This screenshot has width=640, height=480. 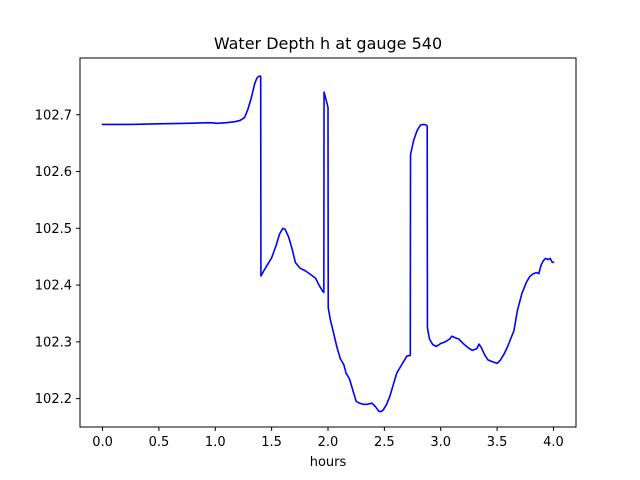 What do you see at coordinates (271, 442) in the screenshot?
I see `x-tick-label: 1.5` at bounding box center [271, 442].